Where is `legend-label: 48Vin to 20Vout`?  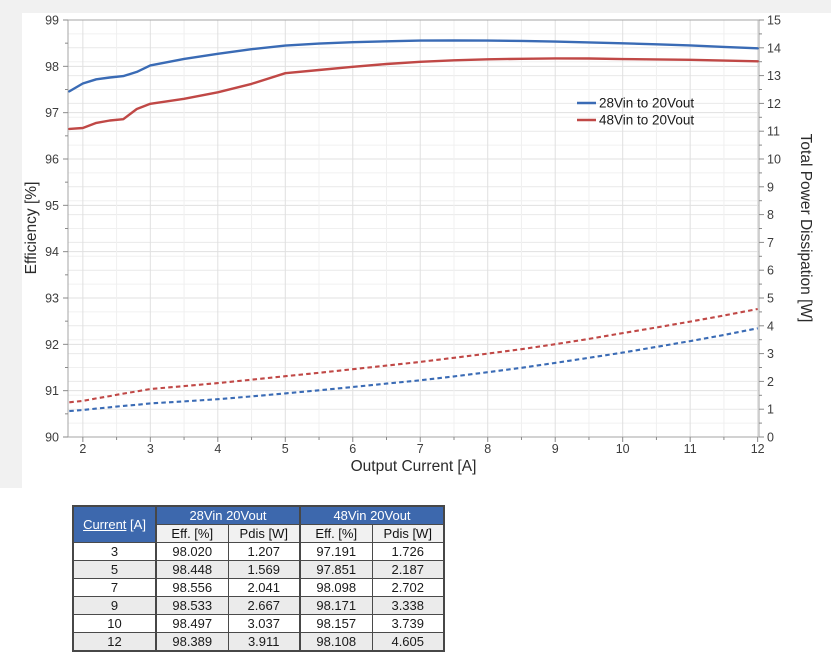 legend-label: 48Vin to 20Vout is located at coordinates (646, 120).